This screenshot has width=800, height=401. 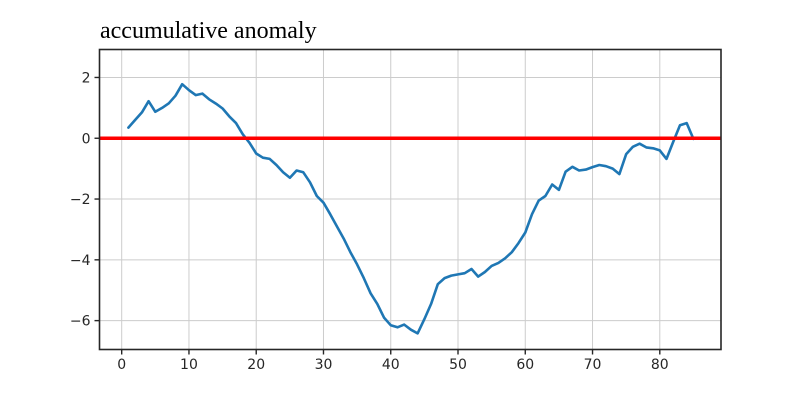 What do you see at coordinates (324, 365) in the screenshot?
I see `x-tick-label: 30` at bounding box center [324, 365].